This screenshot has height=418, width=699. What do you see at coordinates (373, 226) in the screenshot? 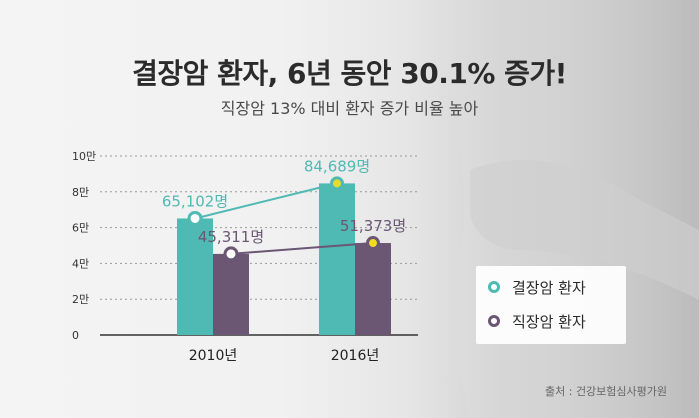
I see `data-label-rectal-1: 51,373명` at bounding box center [373, 226].